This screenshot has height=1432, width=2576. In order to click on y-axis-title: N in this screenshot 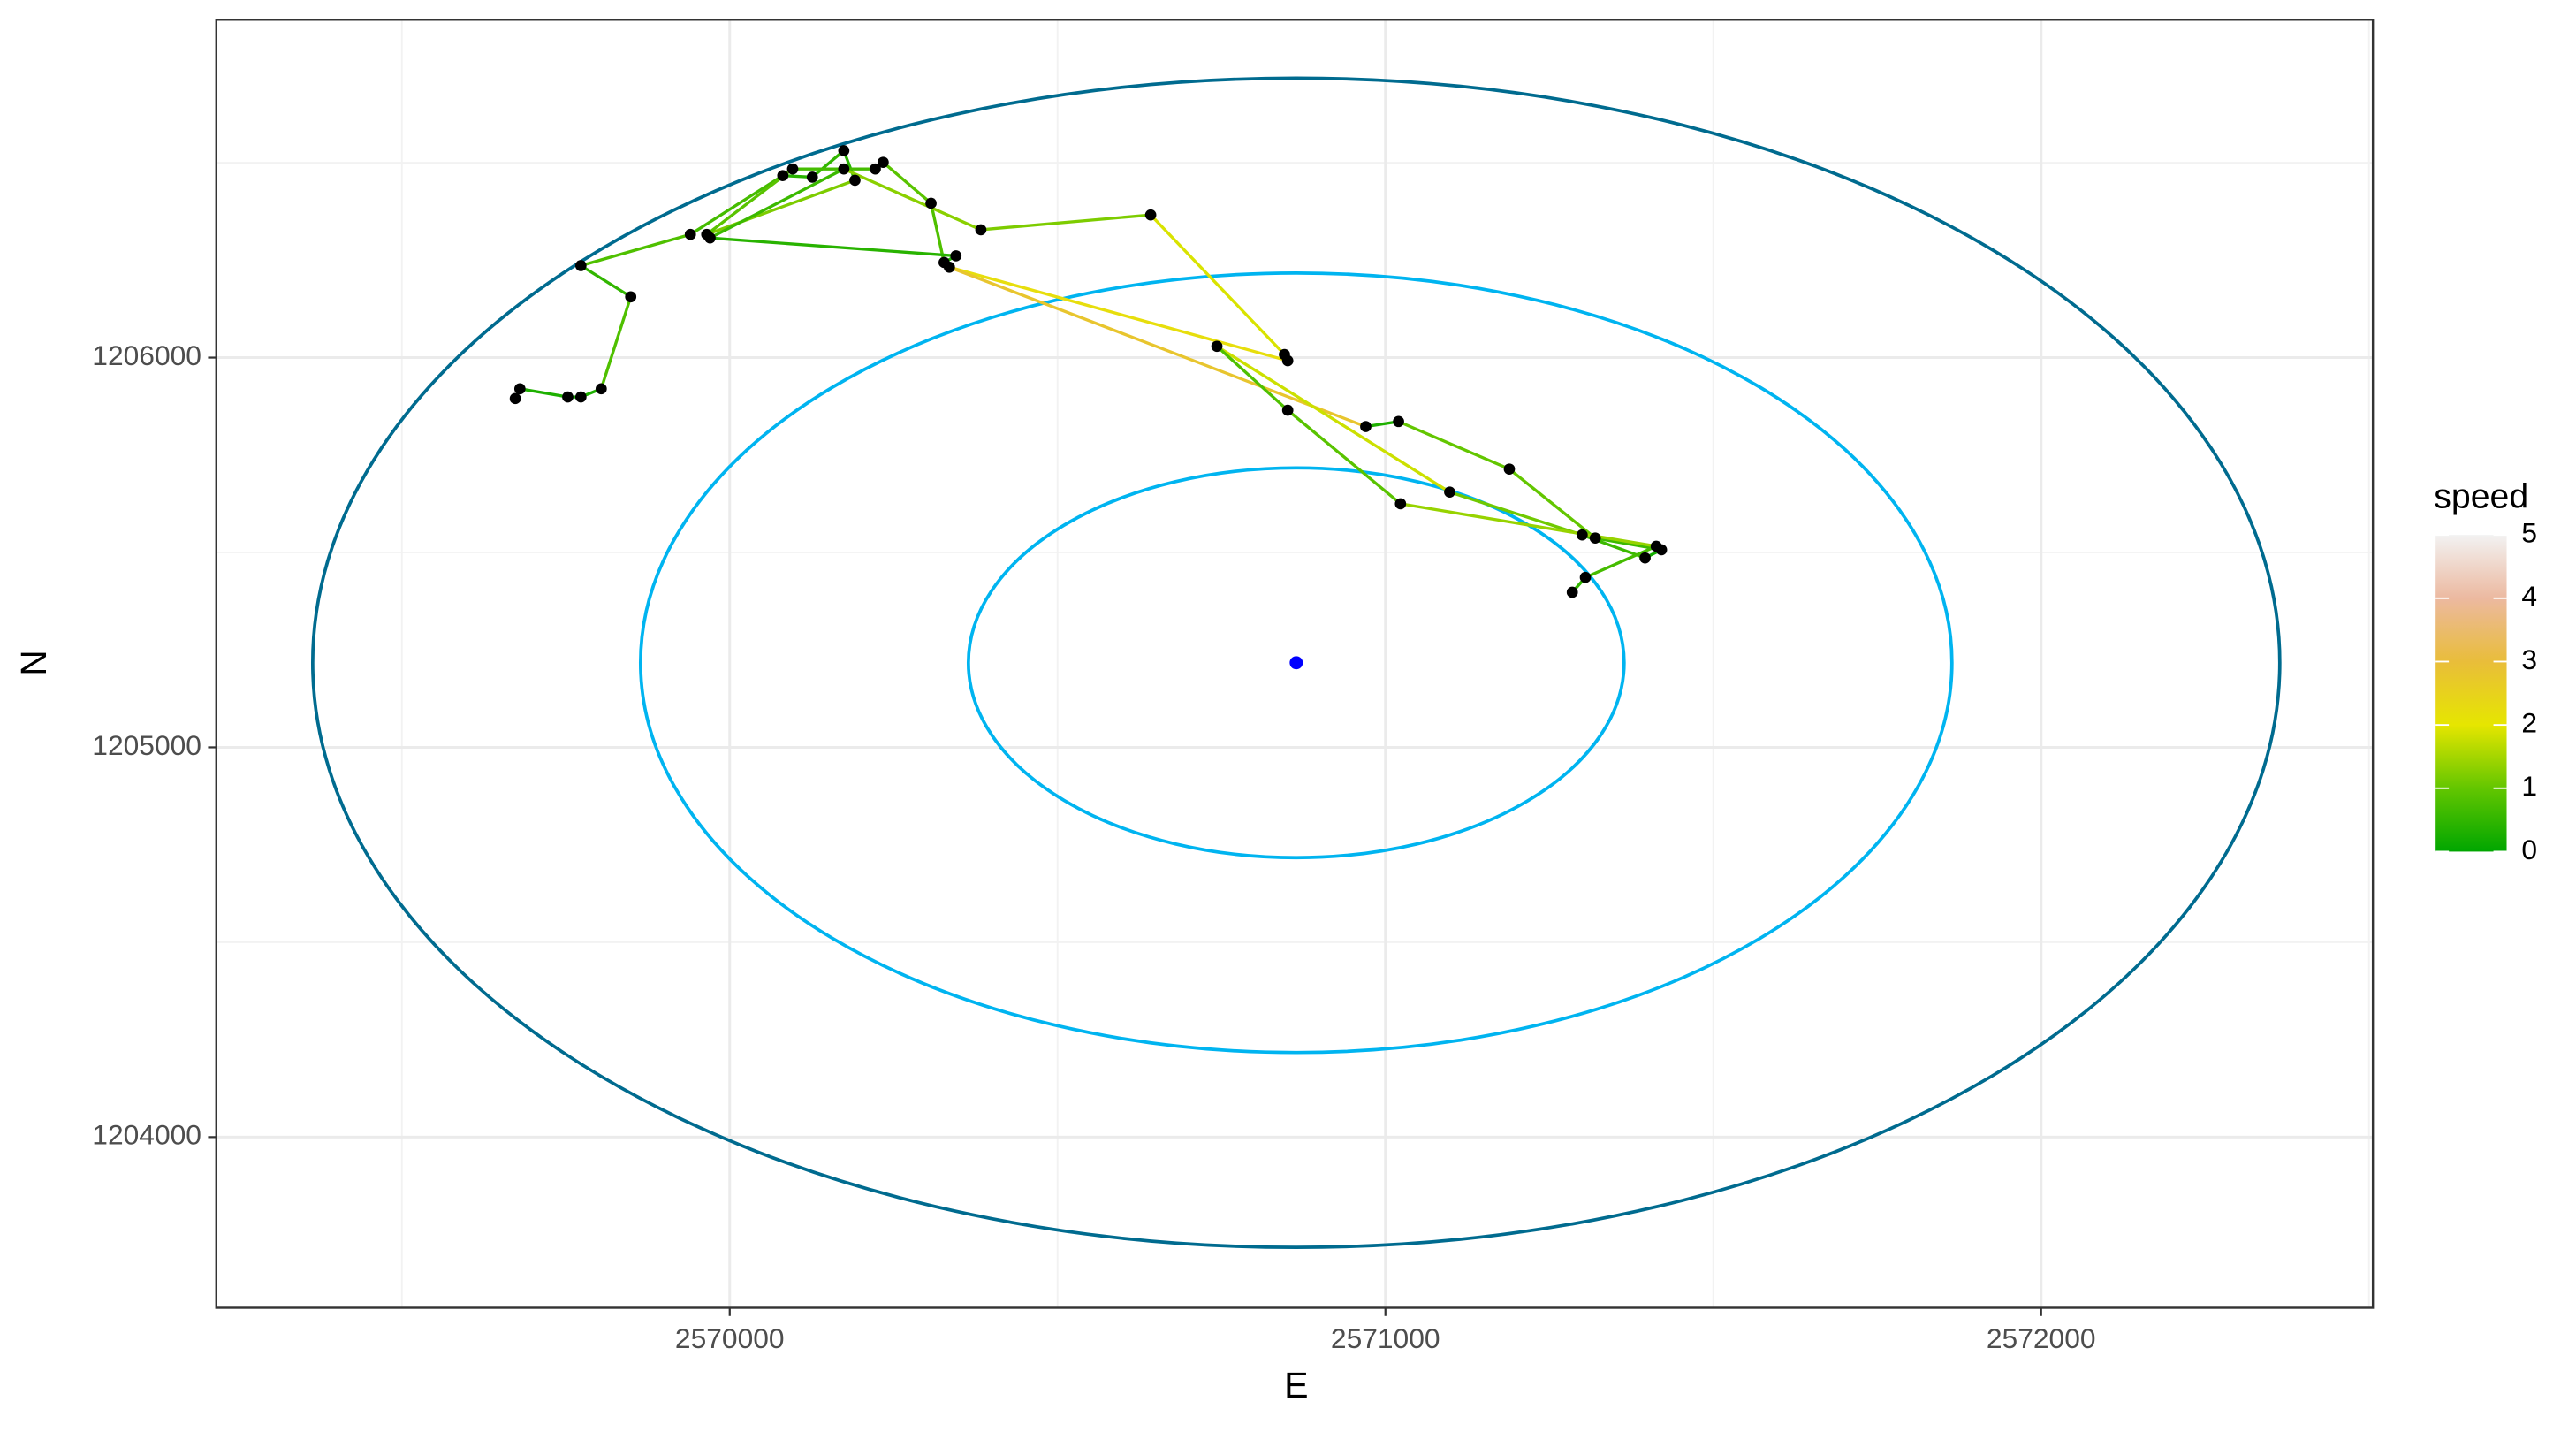, I will do `click(33, 662)`.